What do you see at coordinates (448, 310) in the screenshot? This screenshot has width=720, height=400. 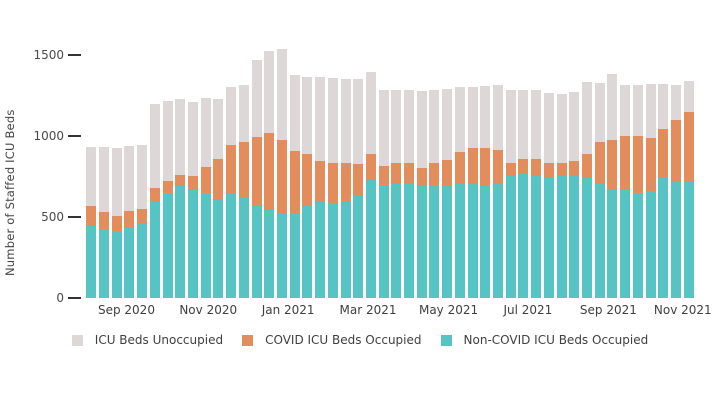 I see `x-tick-label: May 2021` at bounding box center [448, 310].